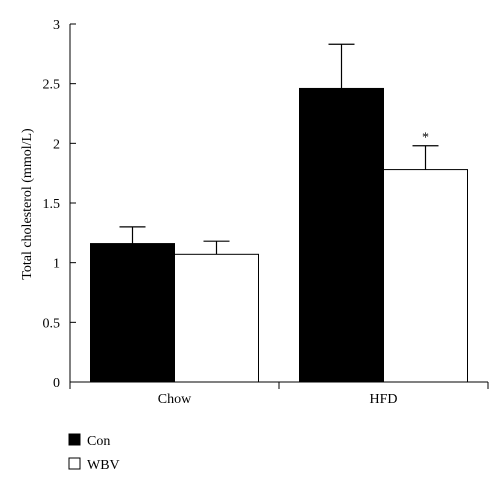 The image size is (500, 495). Describe the element at coordinates (74, 439) in the screenshot. I see `legend-swatch-con` at that location.